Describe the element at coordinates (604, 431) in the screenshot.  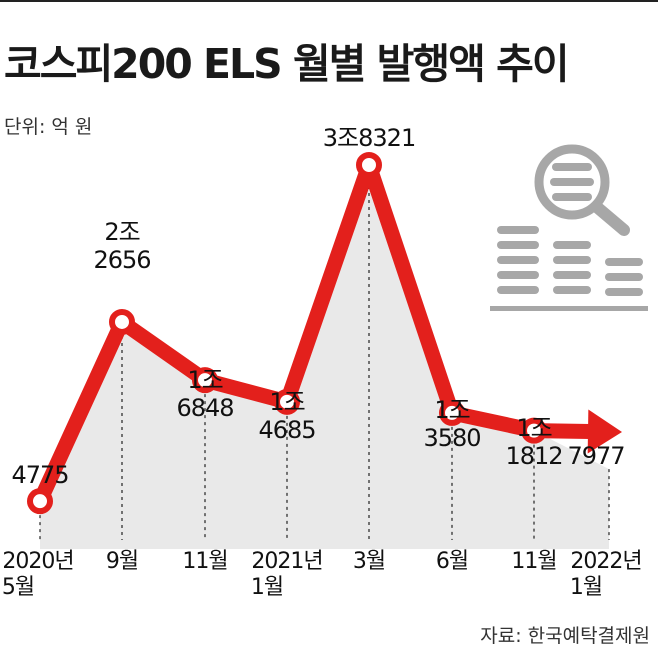
I see `arrow-head` at that location.